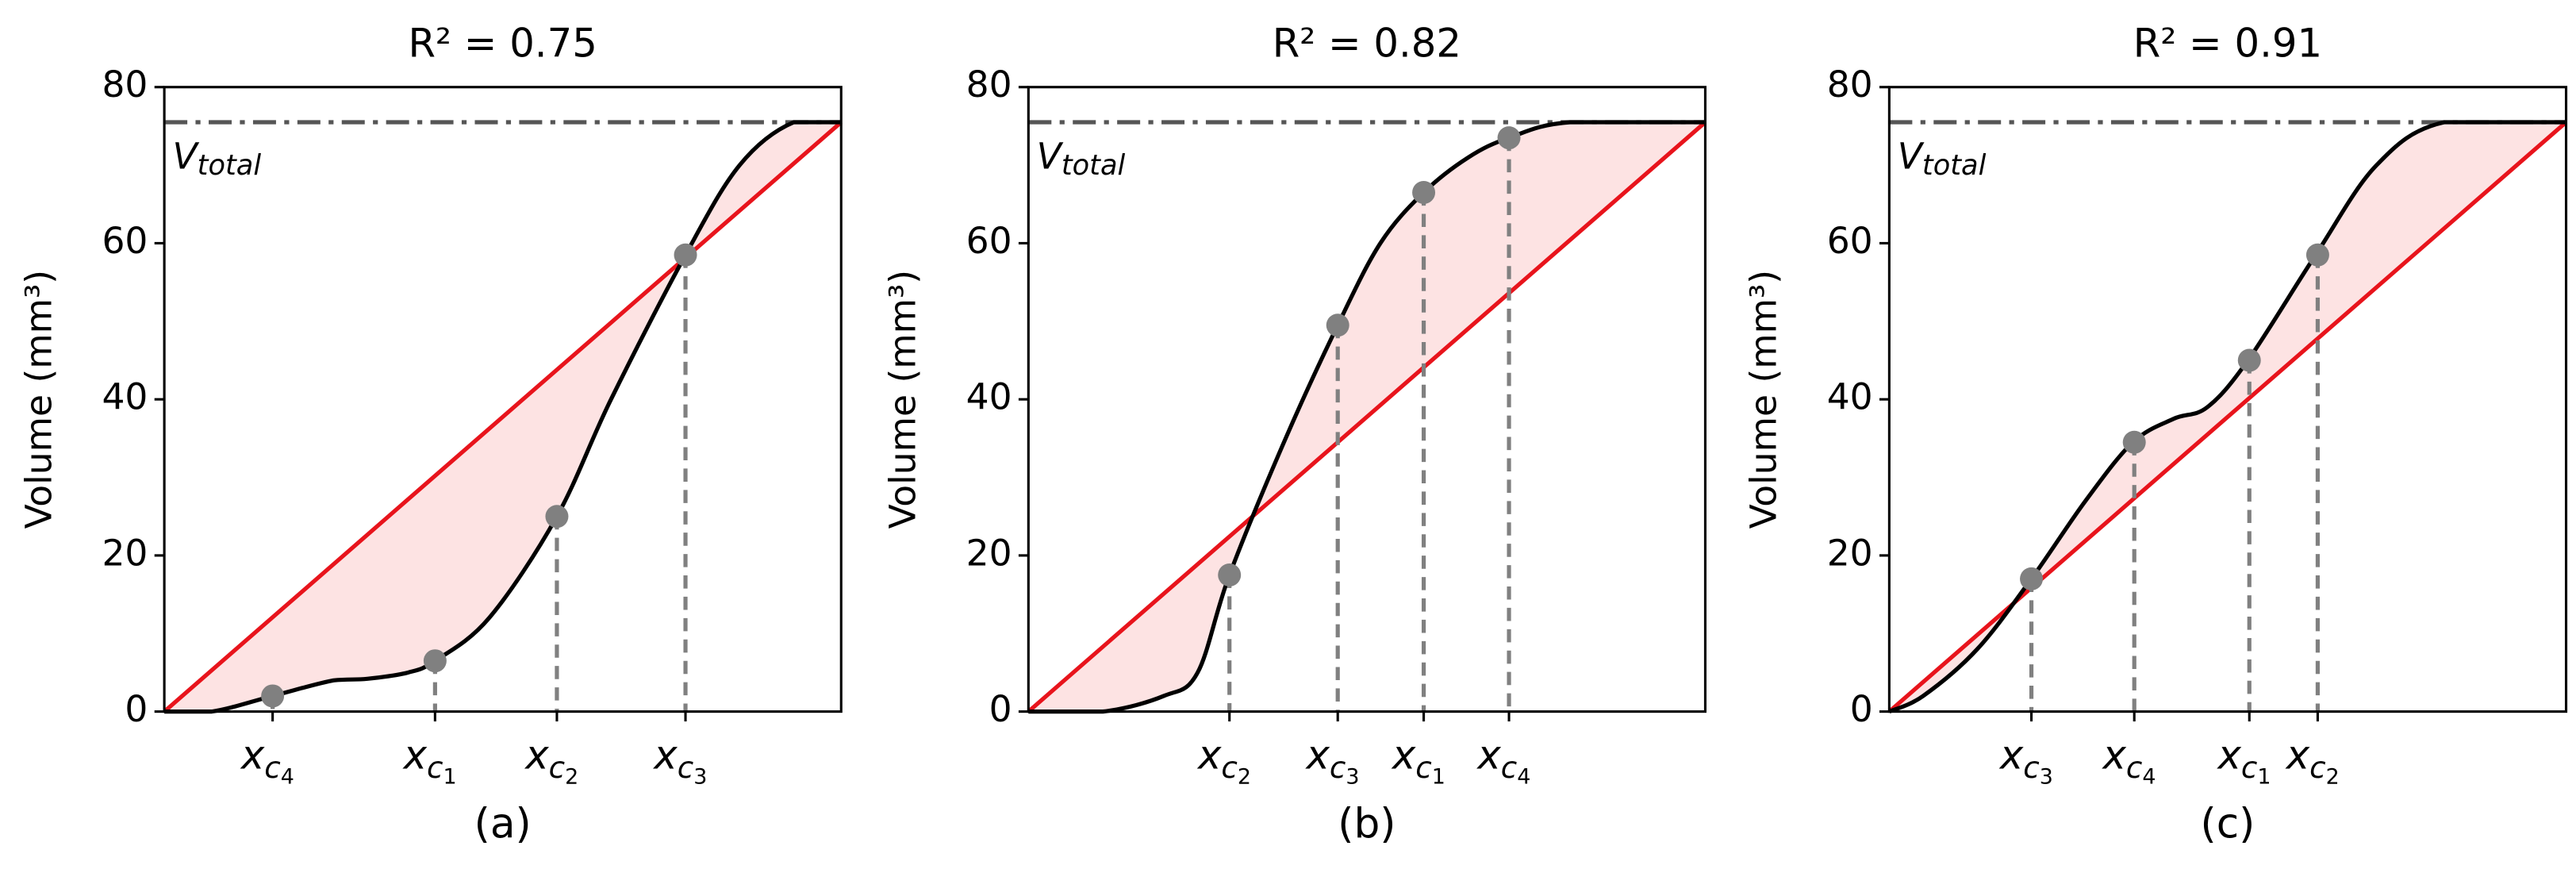 The image size is (2576, 869). I want to click on panel-title: R² = 0.91, so click(2227, 43).